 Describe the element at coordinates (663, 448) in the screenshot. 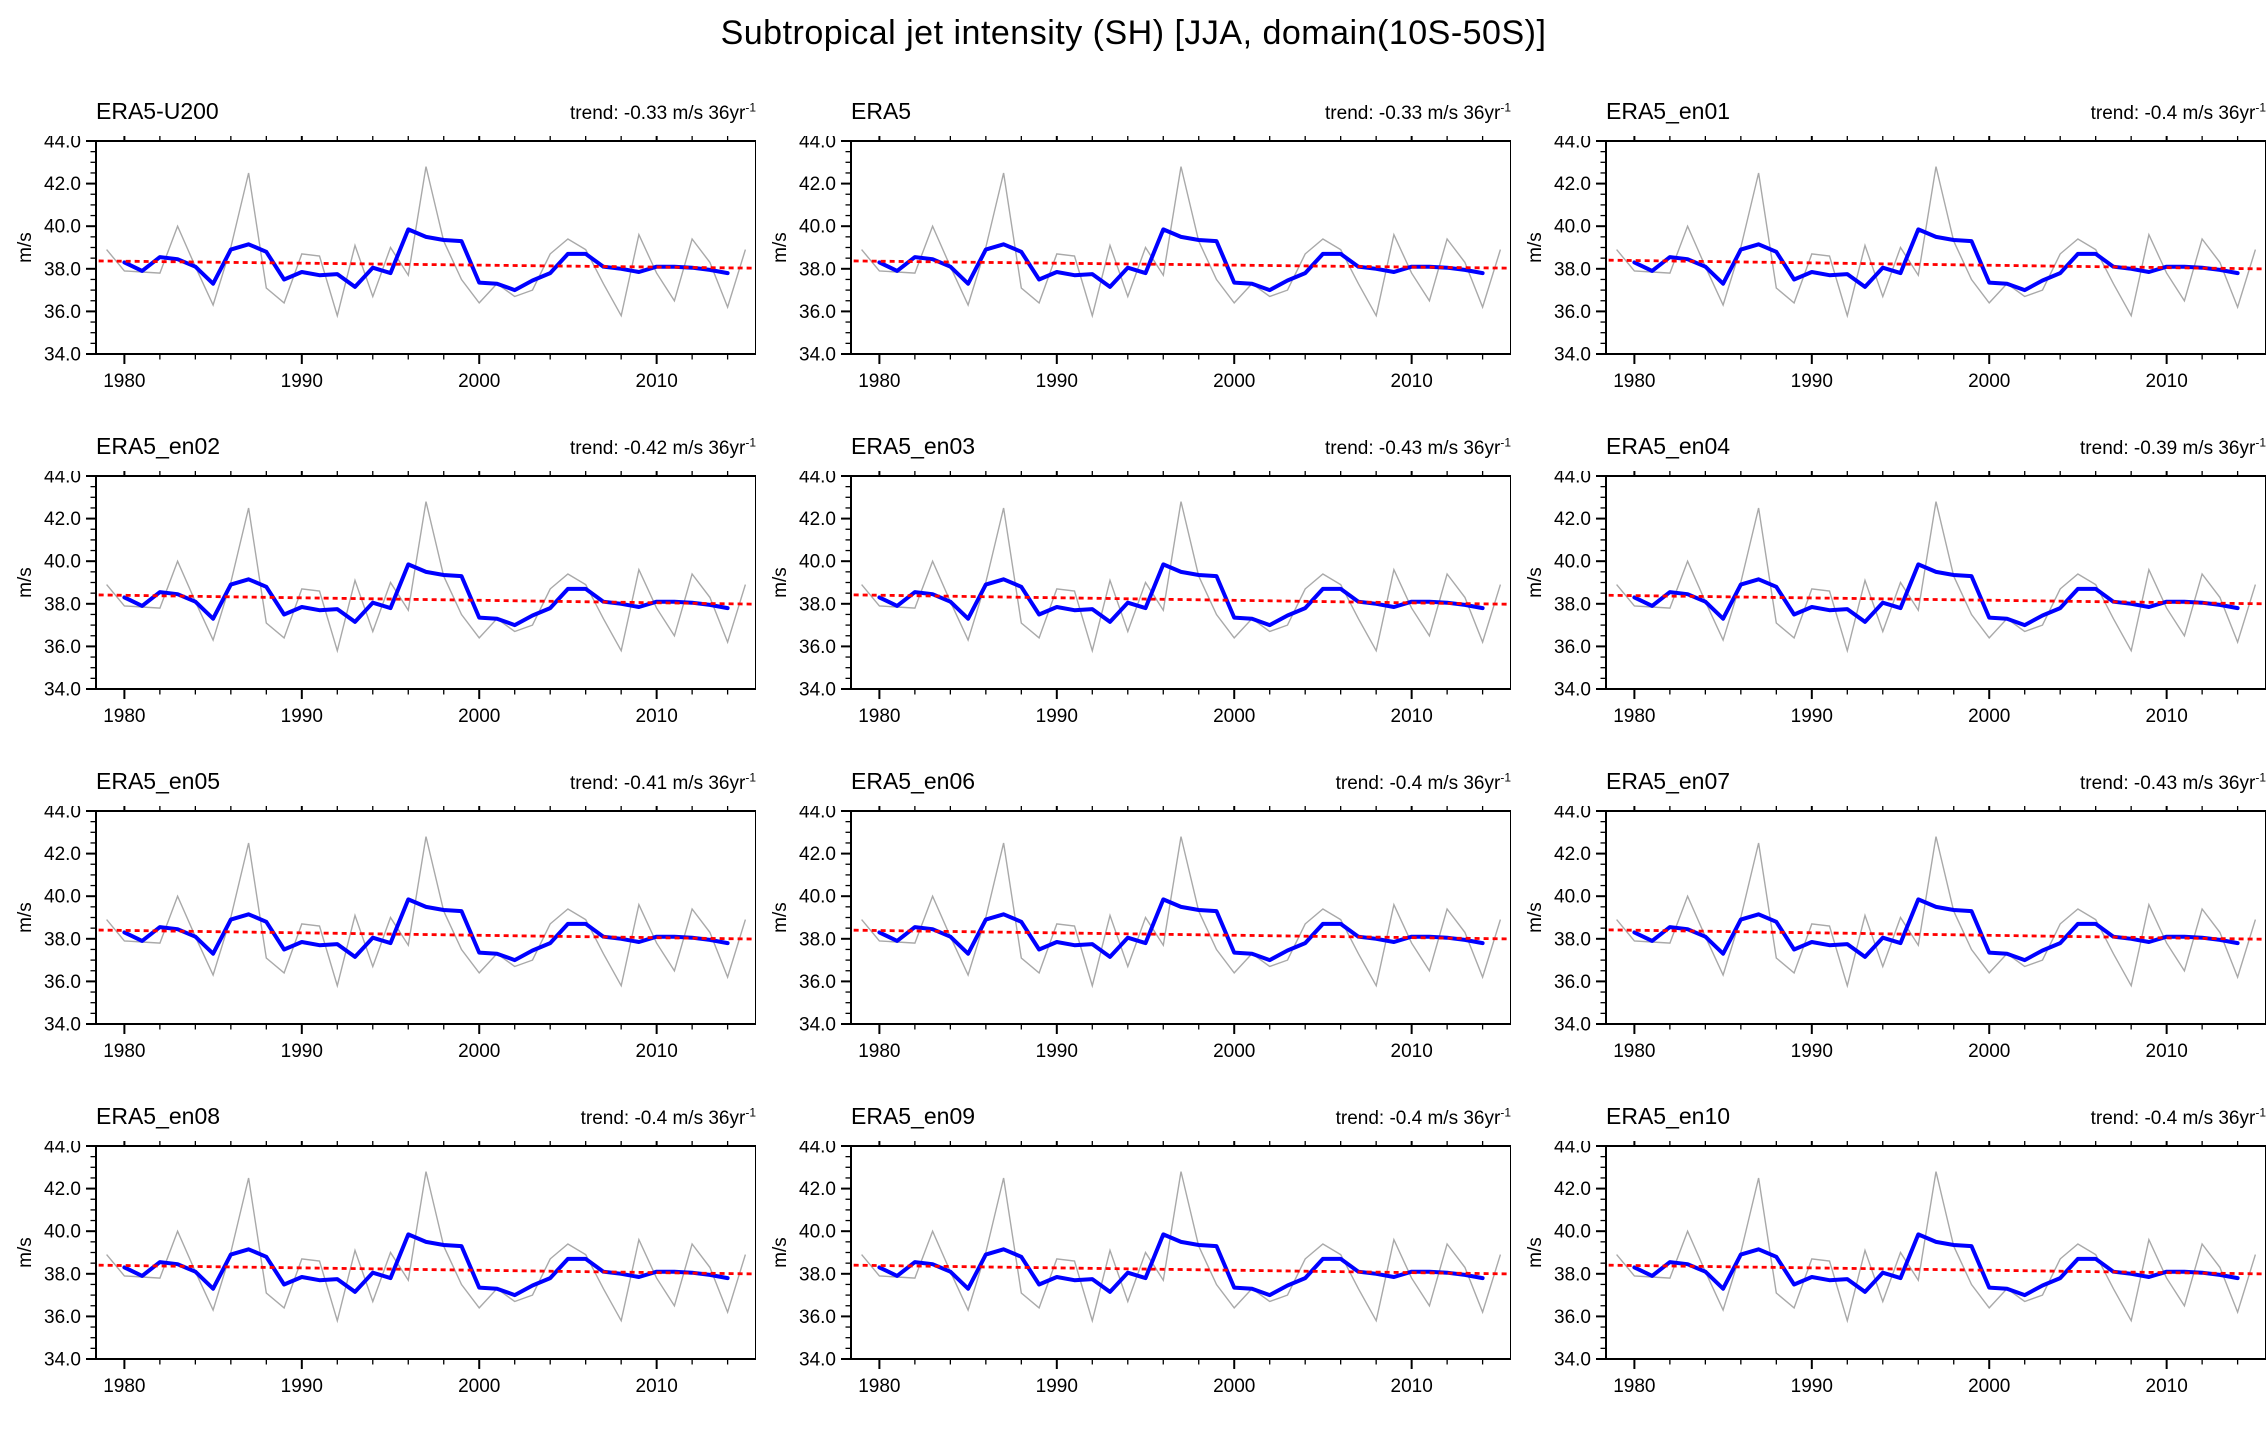

I see `panel-trend-label: trend: -0.42 m/s 36yr-1` at that location.